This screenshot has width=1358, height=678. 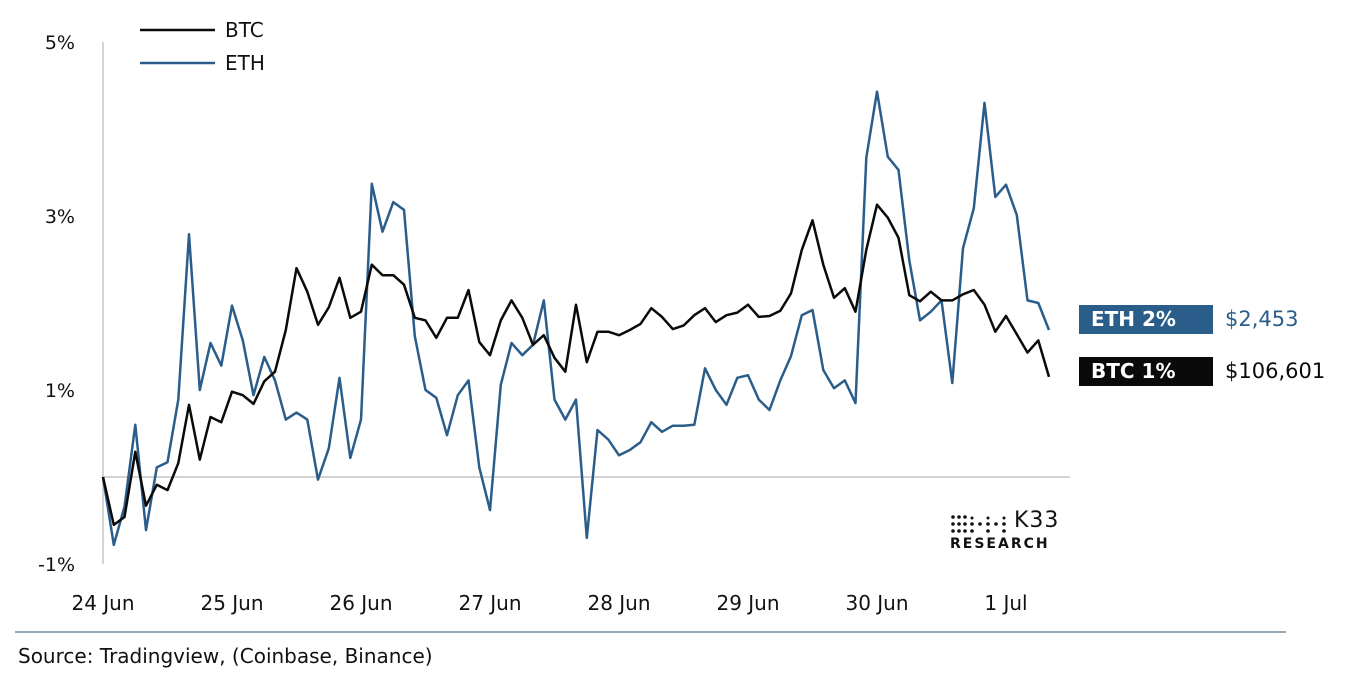 What do you see at coordinates (60, 391) in the screenshot?
I see `y-tick-label: 1%` at bounding box center [60, 391].